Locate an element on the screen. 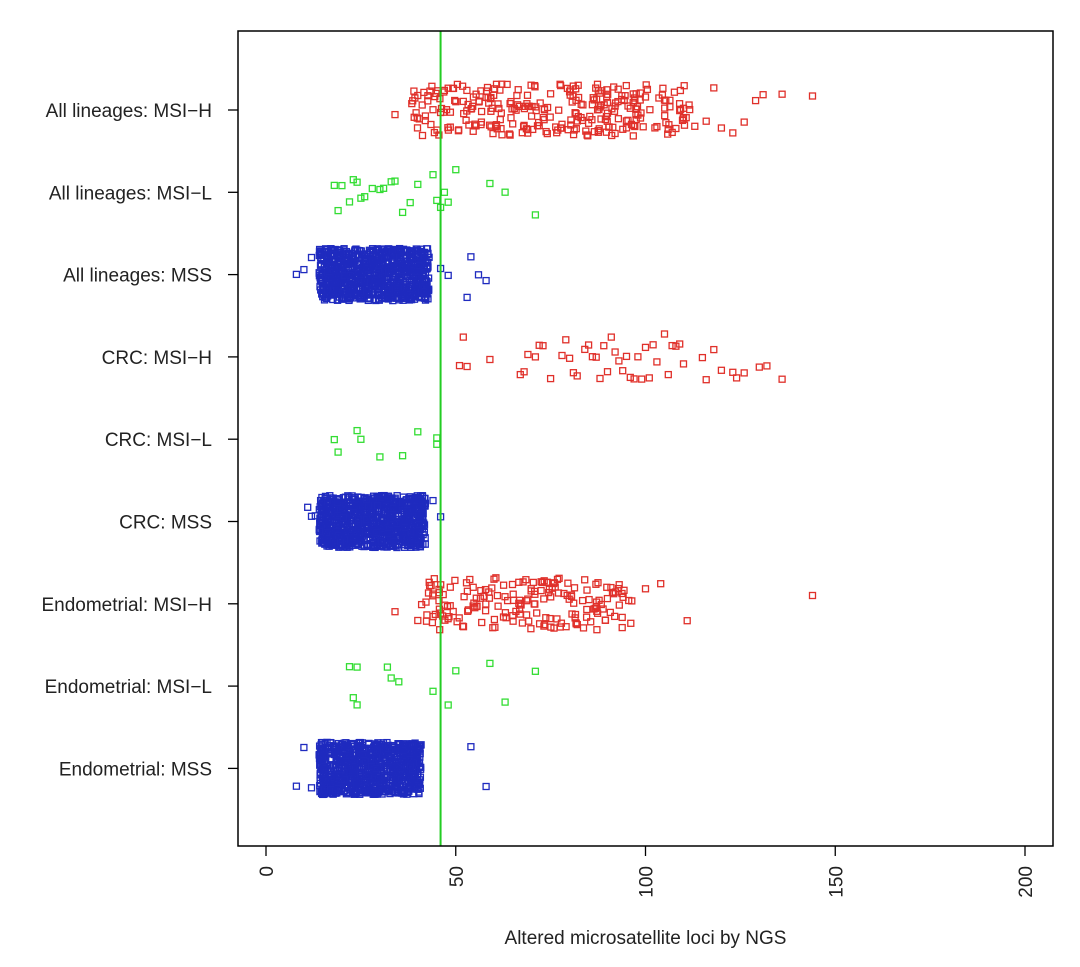 This screenshot has width=1080, height=967. y-tick-label: Endometrial: MSI−H is located at coordinates (126, 605).